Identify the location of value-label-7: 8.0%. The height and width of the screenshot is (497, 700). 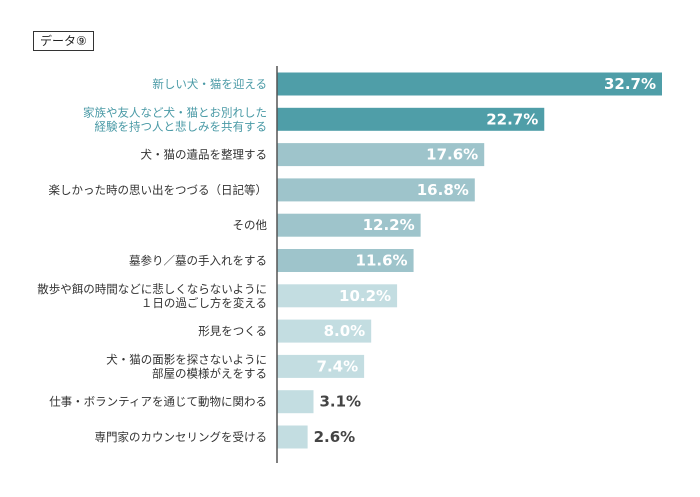
(345, 331).